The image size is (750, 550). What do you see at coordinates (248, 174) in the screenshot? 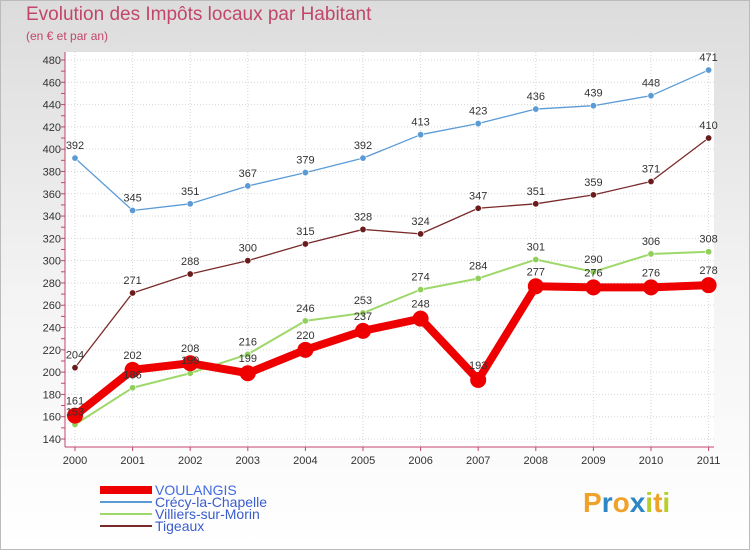
I see `data-label-cr-cy-la-chapelle: 367` at bounding box center [248, 174].